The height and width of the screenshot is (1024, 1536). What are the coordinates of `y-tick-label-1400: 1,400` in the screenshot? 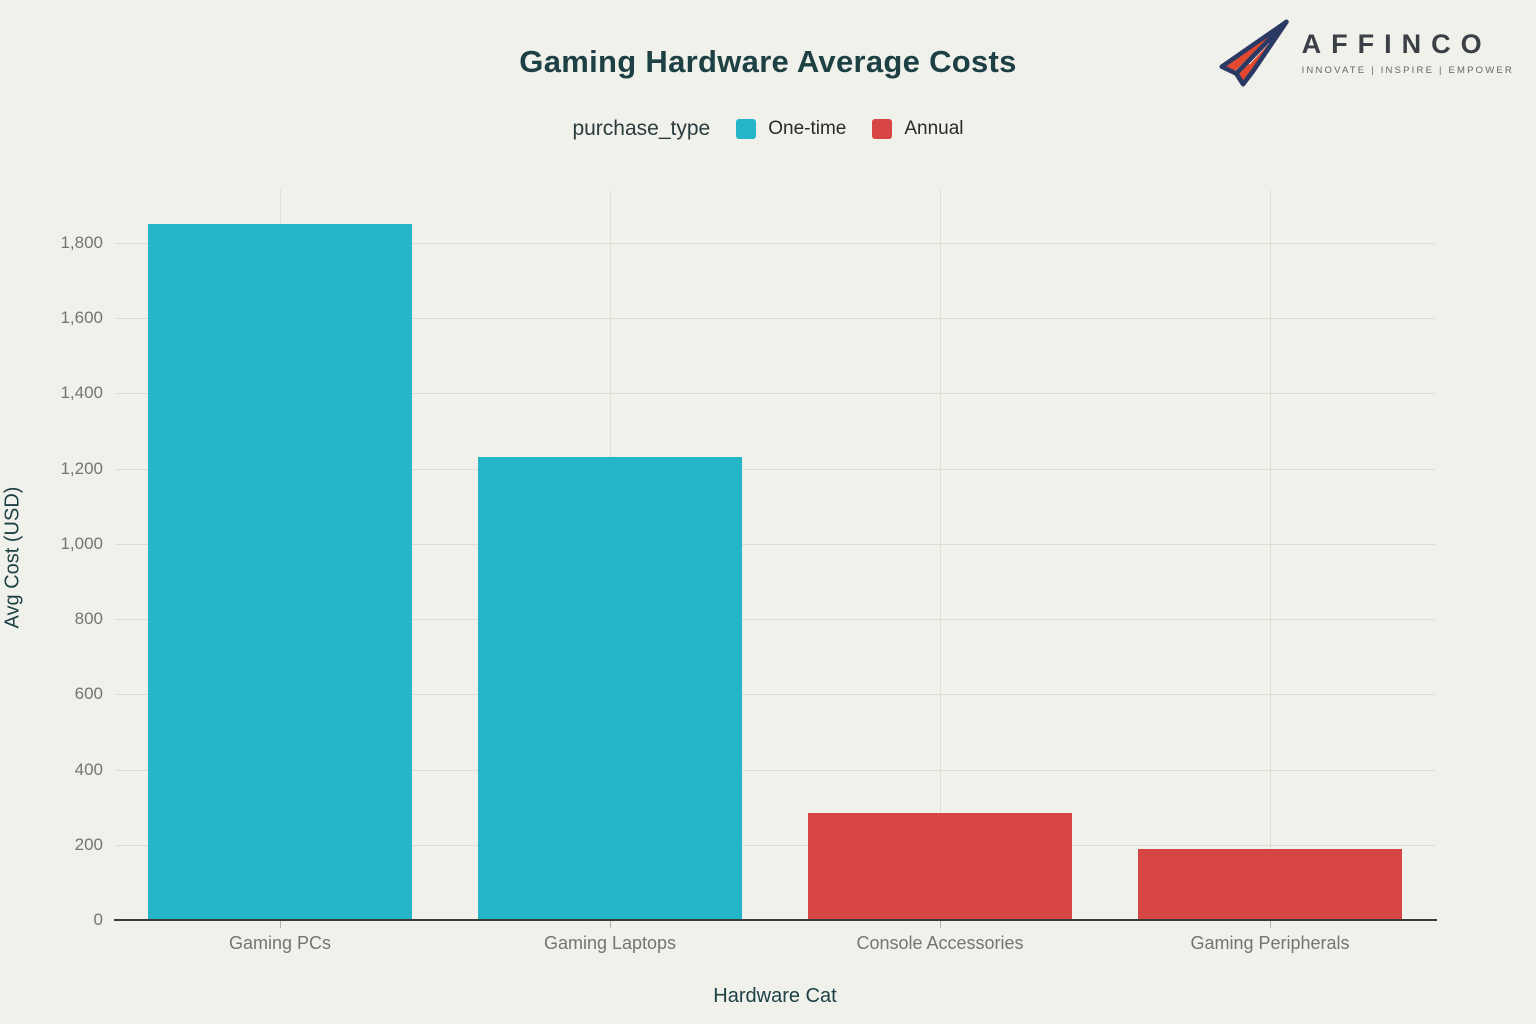 It's located at (81, 393).